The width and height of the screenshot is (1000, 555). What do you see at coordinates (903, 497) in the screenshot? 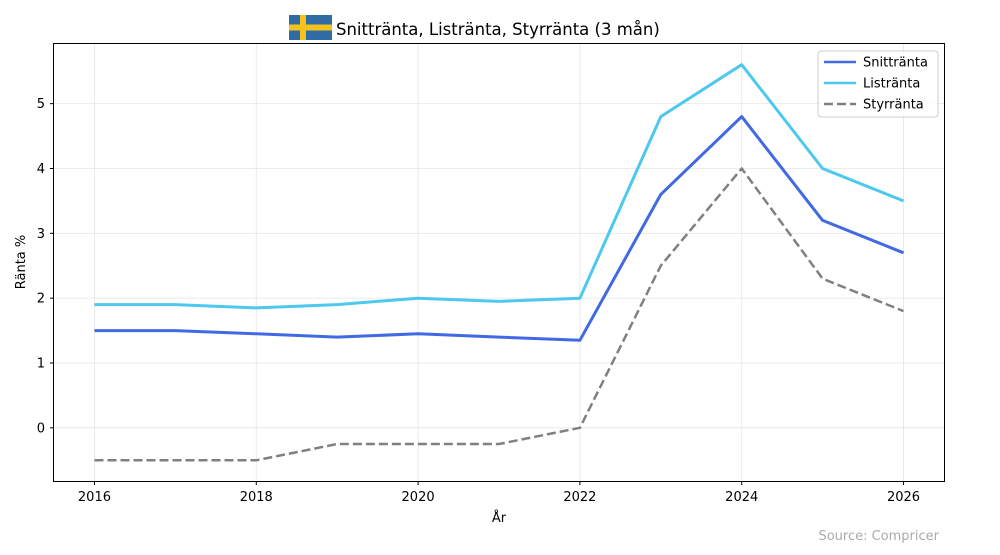
I see `x-tick-label: 2026` at bounding box center [903, 497].